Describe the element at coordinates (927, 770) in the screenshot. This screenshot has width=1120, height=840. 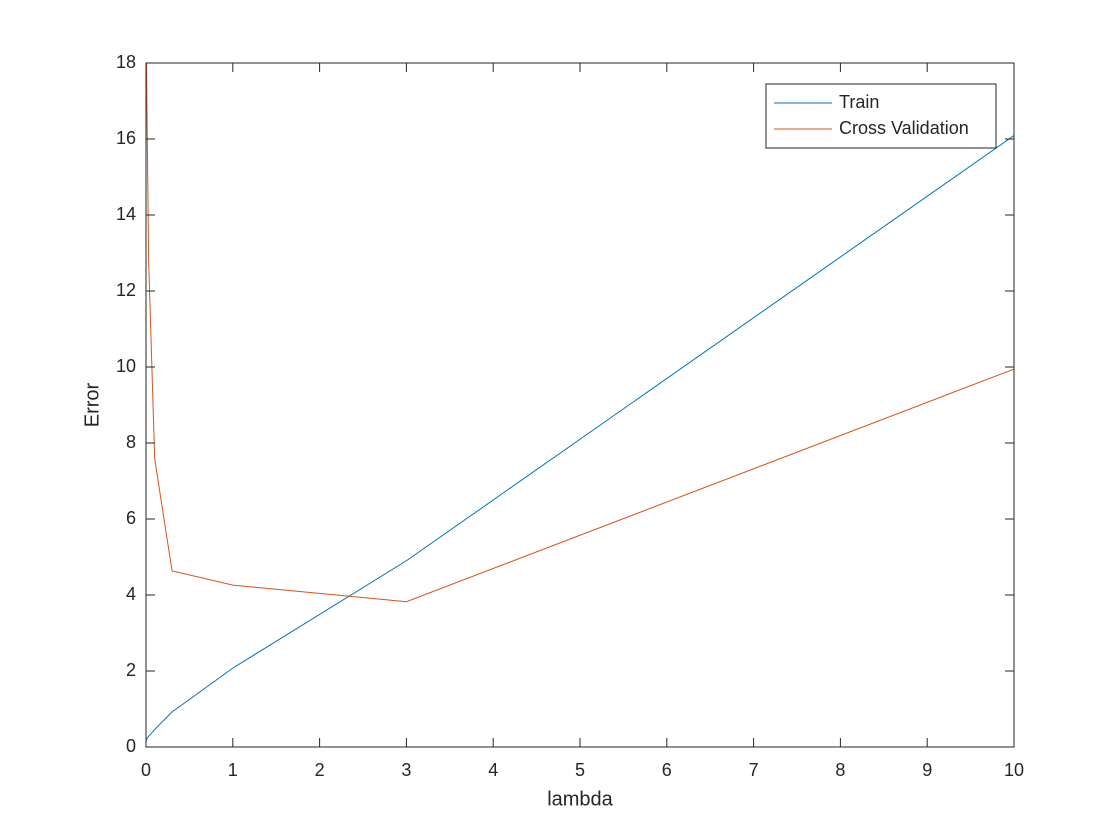
I see `x-tick-label: 9` at that location.